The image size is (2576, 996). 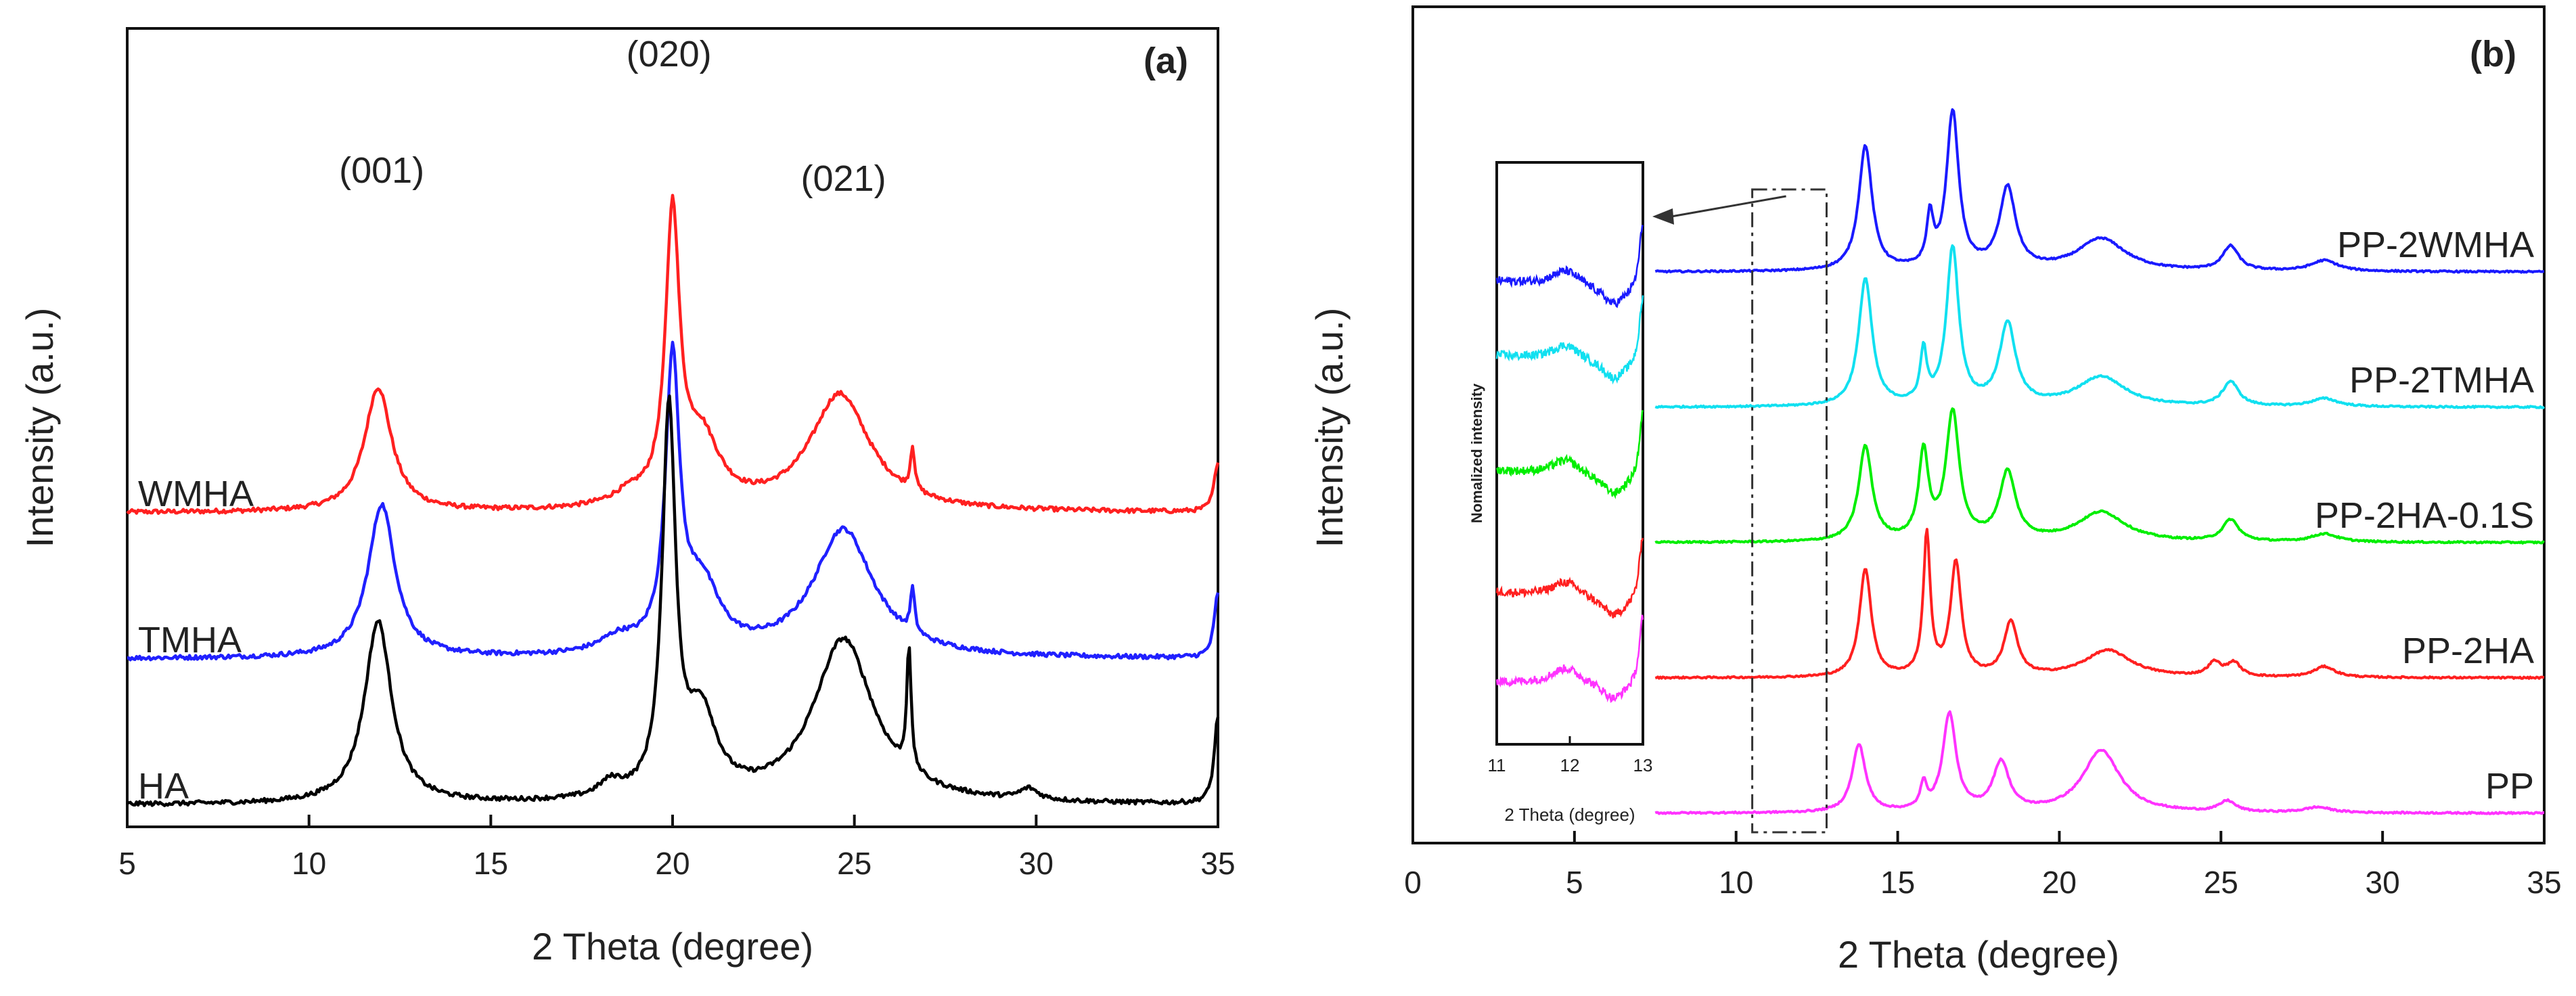 What do you see at coordinates (1497, 765) in the screenshot?
I see `inset-x-tick-label: 11` at bounding box center [1497, 765].